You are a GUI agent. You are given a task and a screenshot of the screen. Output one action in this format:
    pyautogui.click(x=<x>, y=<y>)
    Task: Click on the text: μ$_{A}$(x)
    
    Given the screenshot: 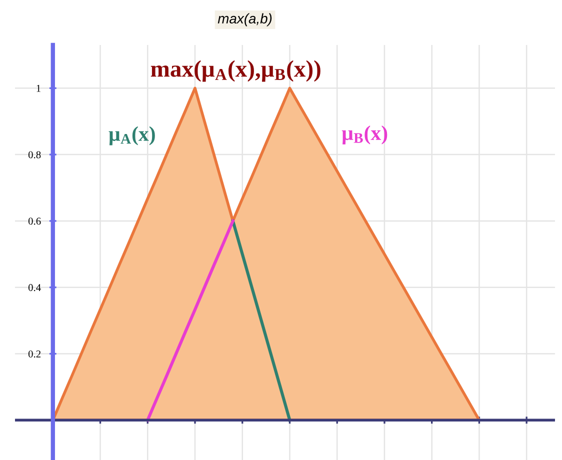 What is the action you would take?
    pyautogui.click(x=131, y=136)
    